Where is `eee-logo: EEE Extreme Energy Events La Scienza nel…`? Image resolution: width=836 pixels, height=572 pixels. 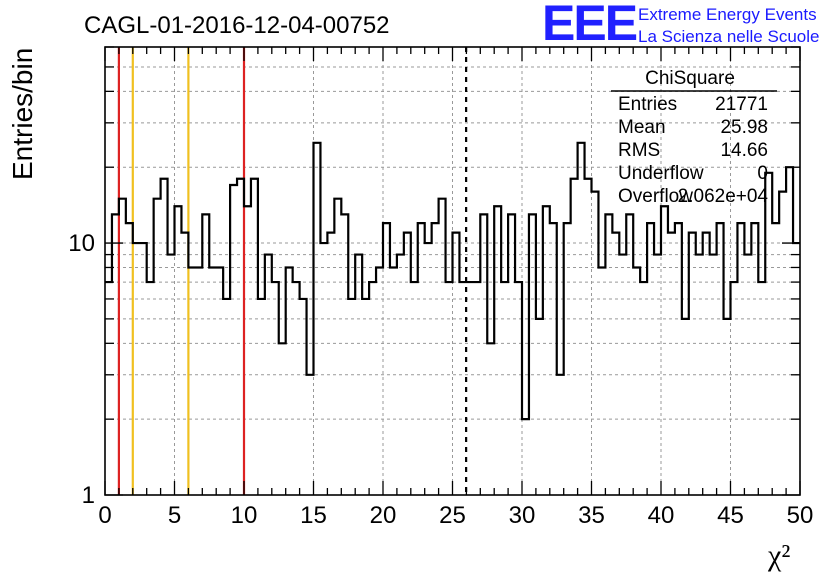 eee-logo: EEE Extreme Energy Events La Scienza nel… is located at coordinates (680, 25).